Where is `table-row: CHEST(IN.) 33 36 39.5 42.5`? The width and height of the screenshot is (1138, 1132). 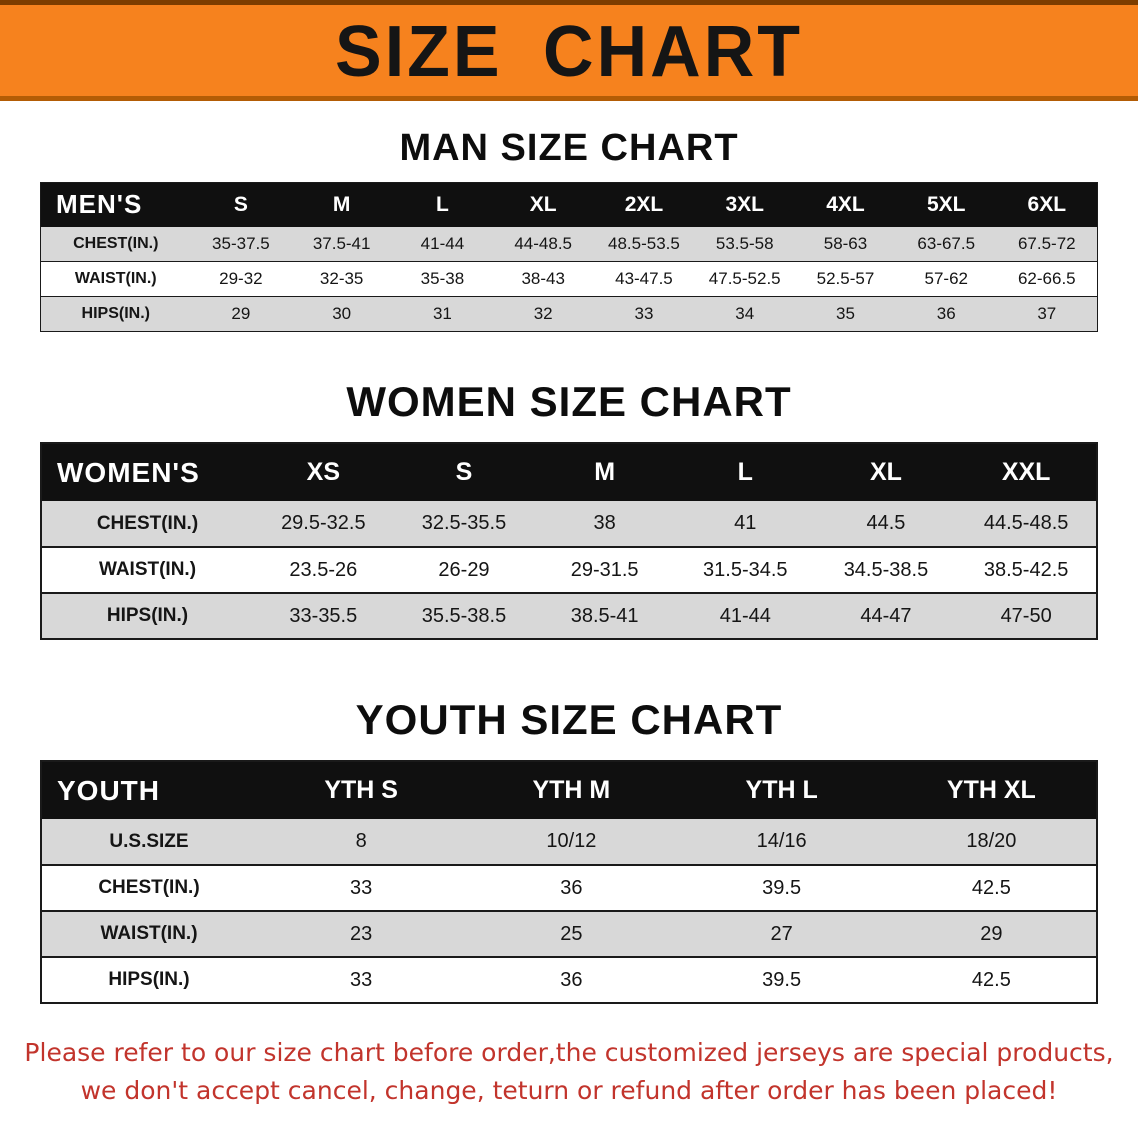
table-row: CHEST(IN.) 33 36 39.5 42.5 is located at coordinates (569, 888).